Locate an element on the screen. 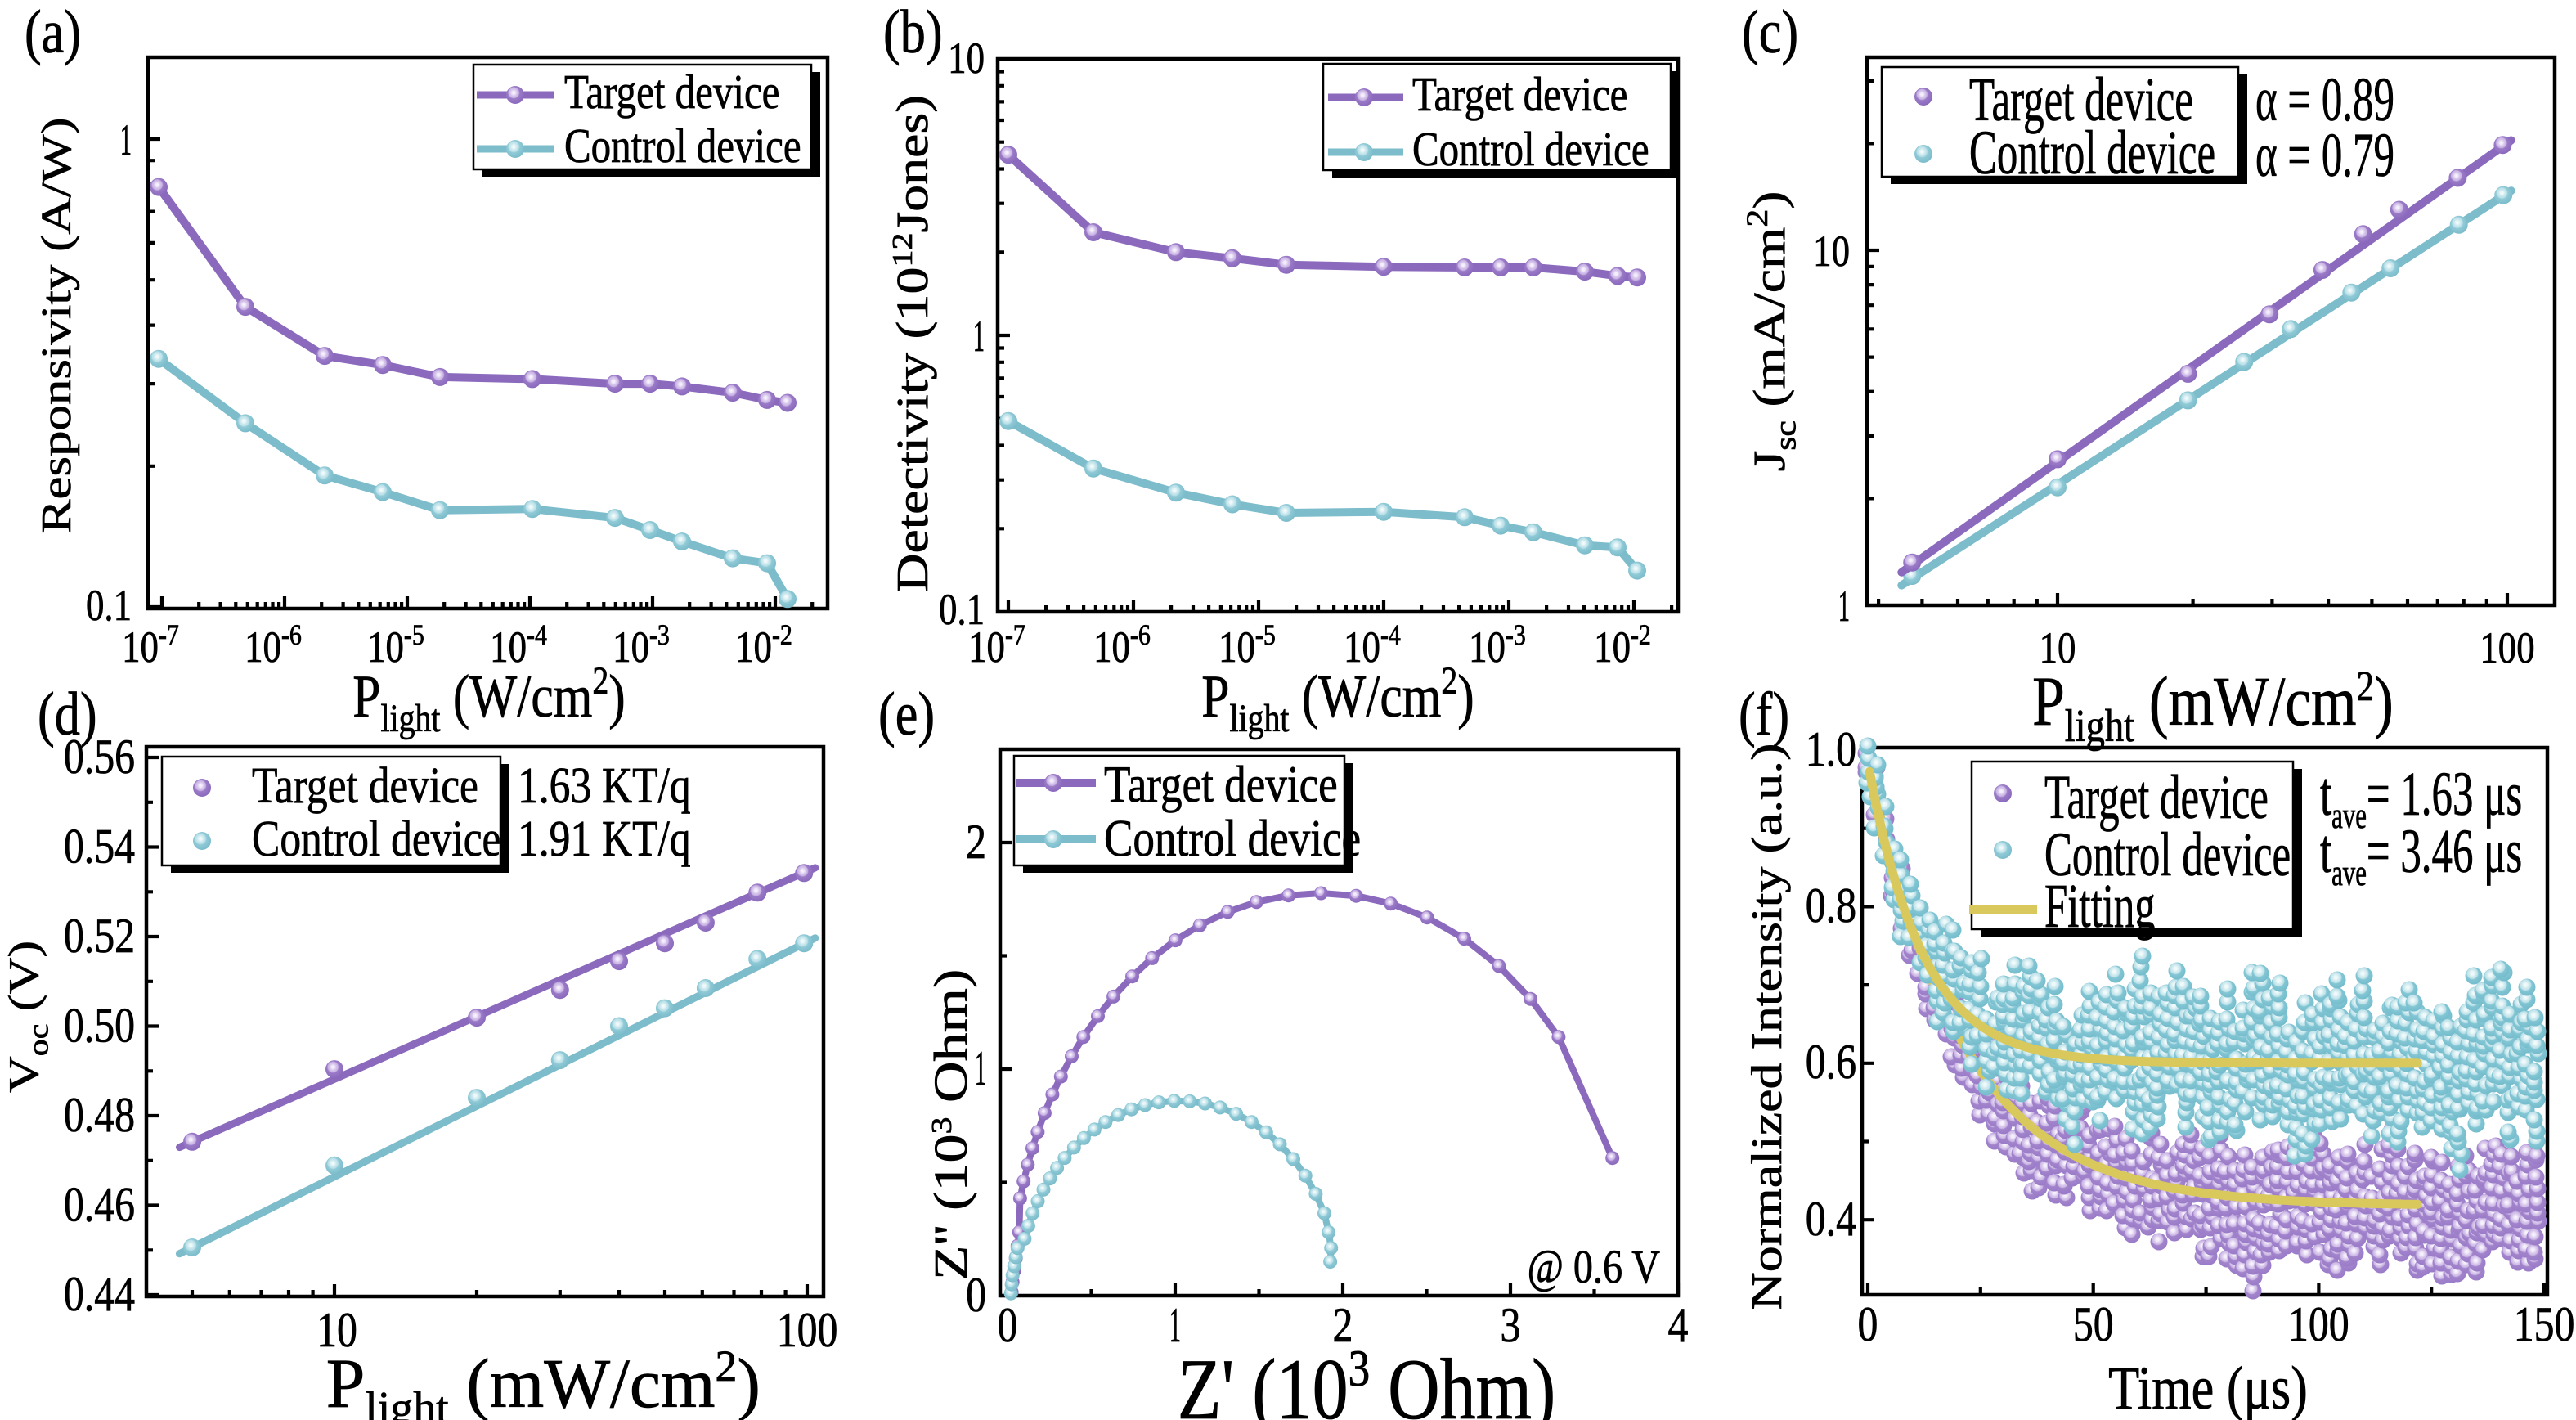 Image resolution: width=2576 pixels, height=1420 pixels. svg-text: 1.0 is located at coordinates (1831, 749).